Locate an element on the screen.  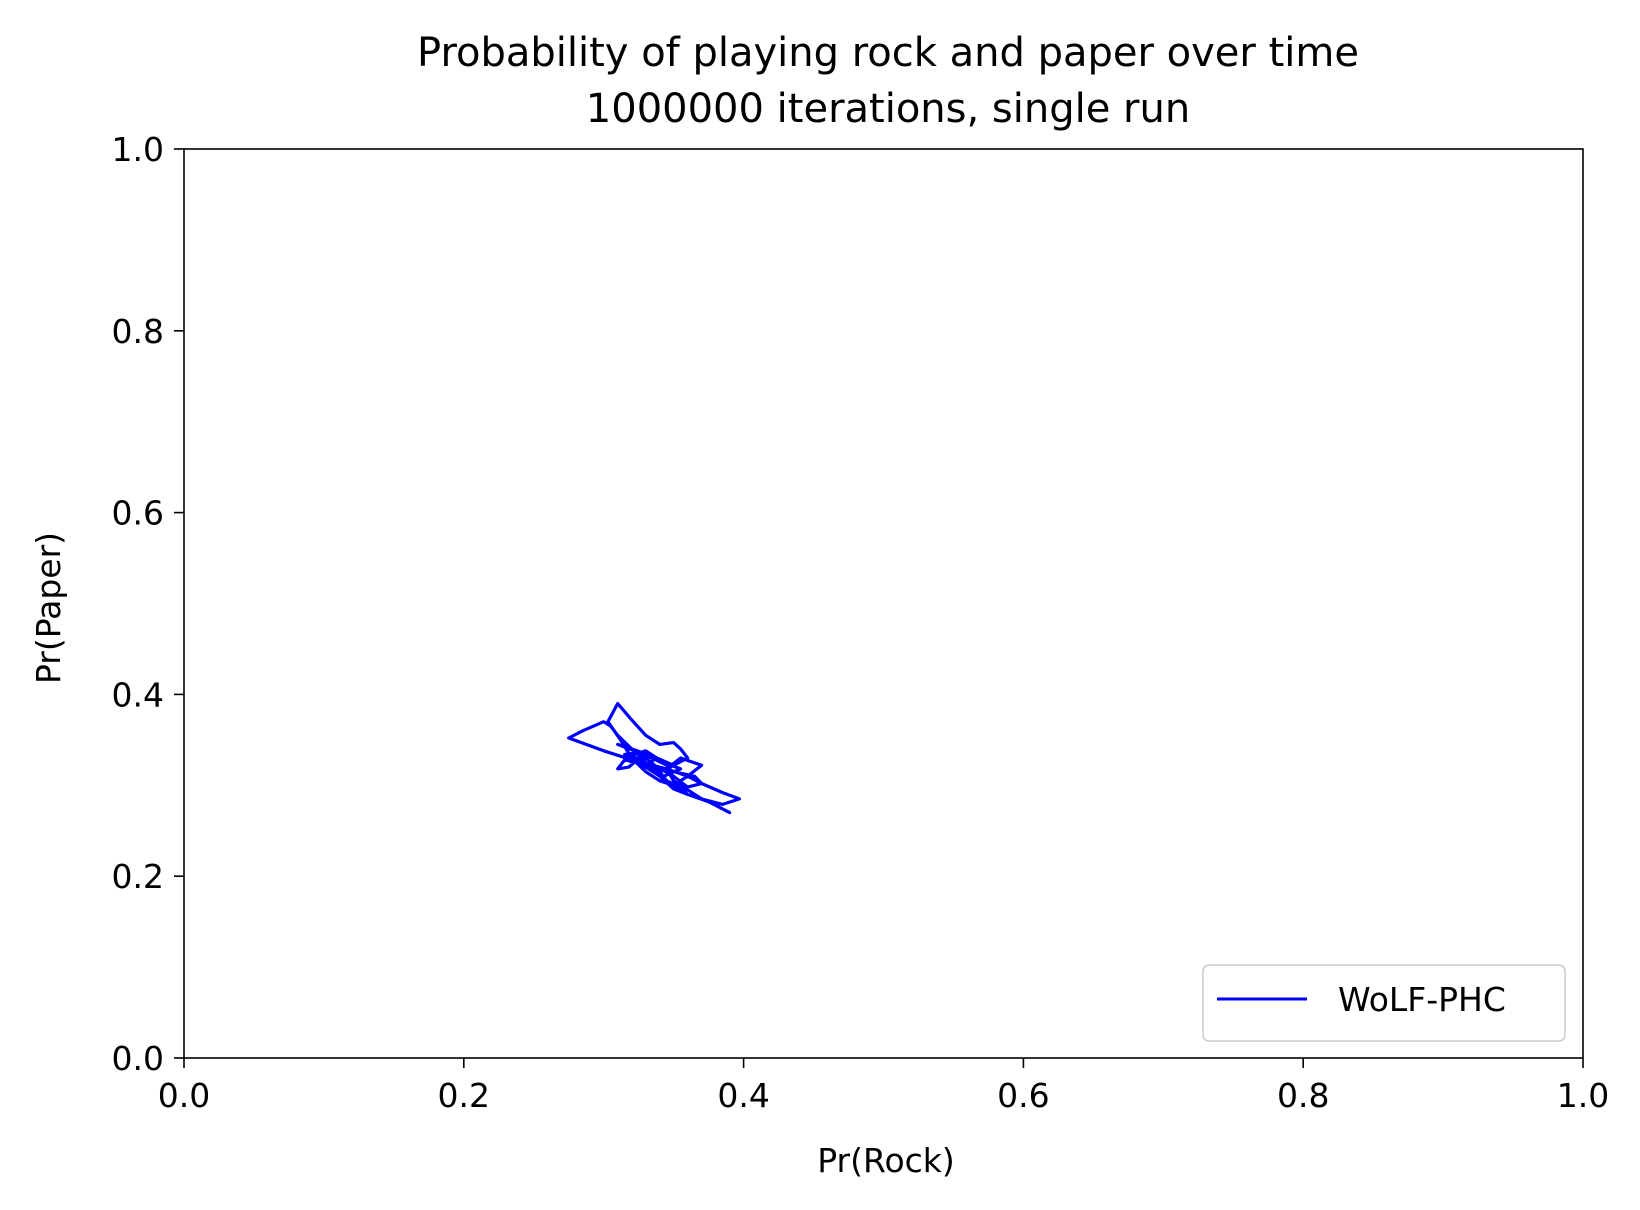
x-axis-label: Pr(Rock) is located at coordinates (886, 1160).